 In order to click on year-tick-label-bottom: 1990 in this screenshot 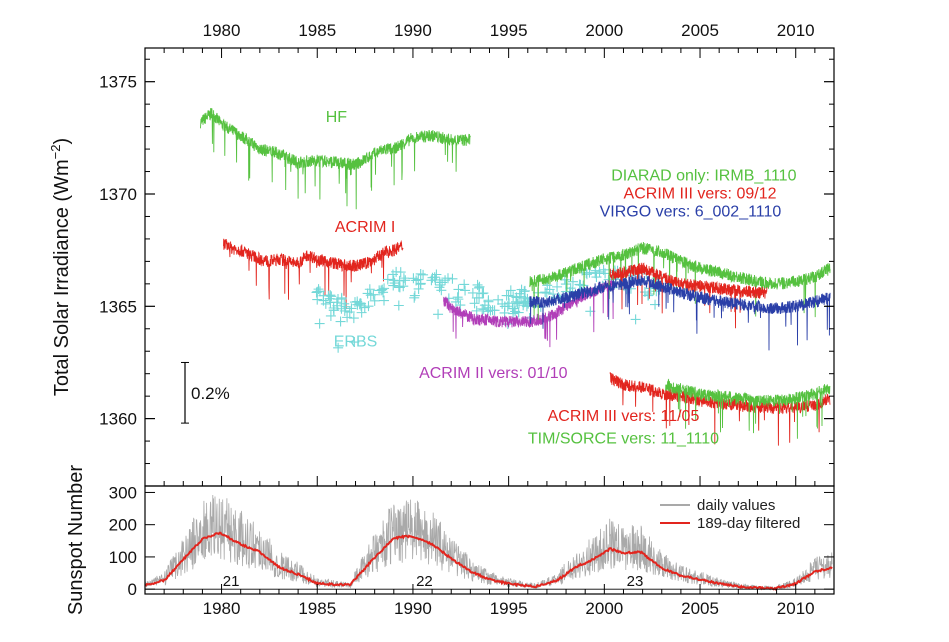, I will do `click(413, 608)`.